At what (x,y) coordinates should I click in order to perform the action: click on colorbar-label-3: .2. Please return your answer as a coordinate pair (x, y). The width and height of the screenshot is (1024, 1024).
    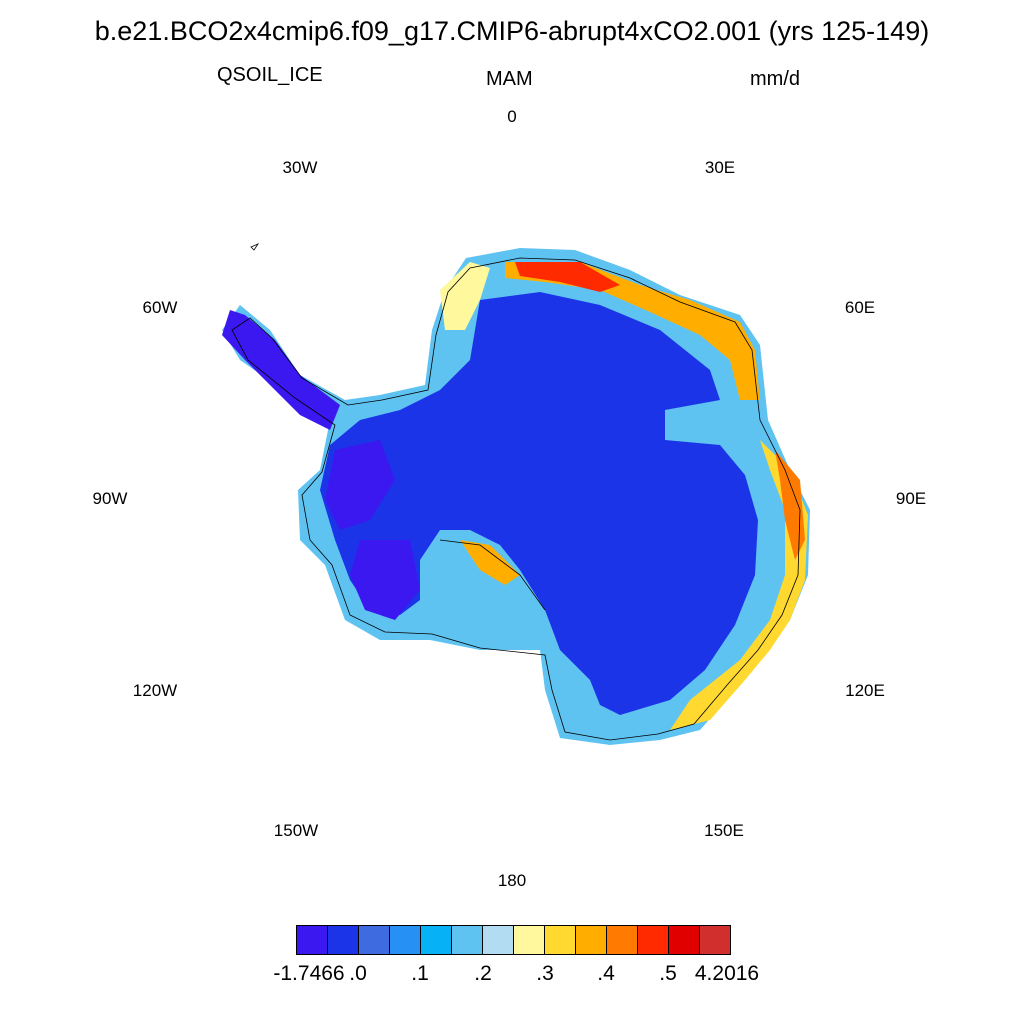
    Looking at the image, I should click on (483, 973).